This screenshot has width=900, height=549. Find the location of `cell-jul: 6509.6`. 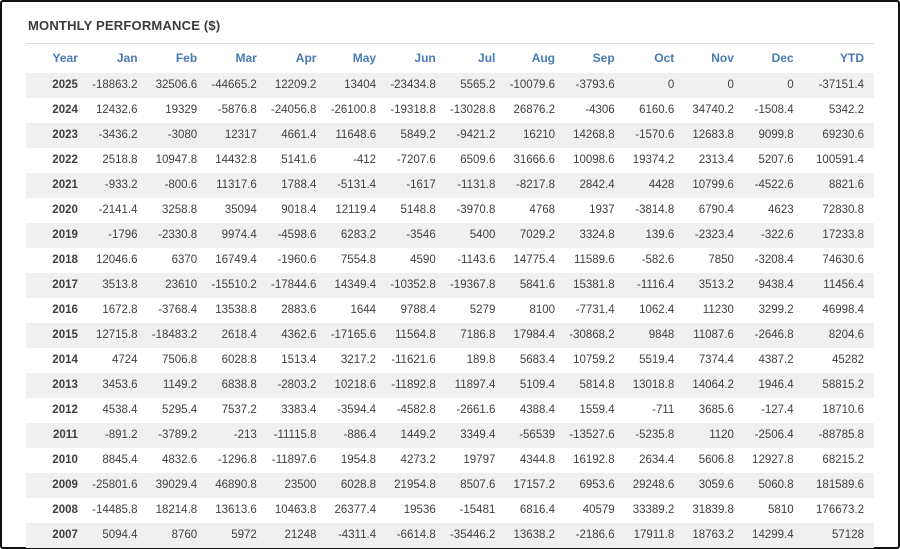

cell-jul: 6509.6 is located at coordinates (475, 160).